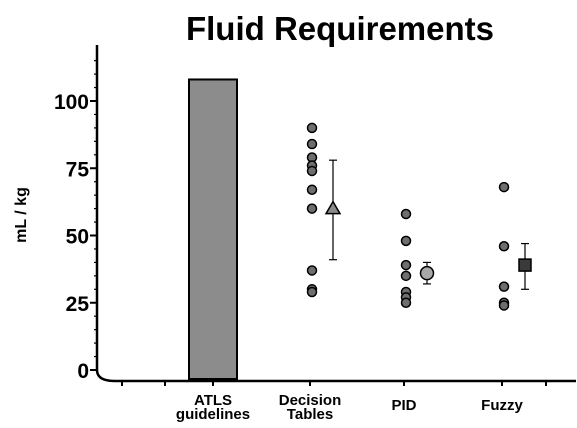 The image size is (577, 428). I want to click on y-ticks: 0 25 50 75 100, so click(75, 221).